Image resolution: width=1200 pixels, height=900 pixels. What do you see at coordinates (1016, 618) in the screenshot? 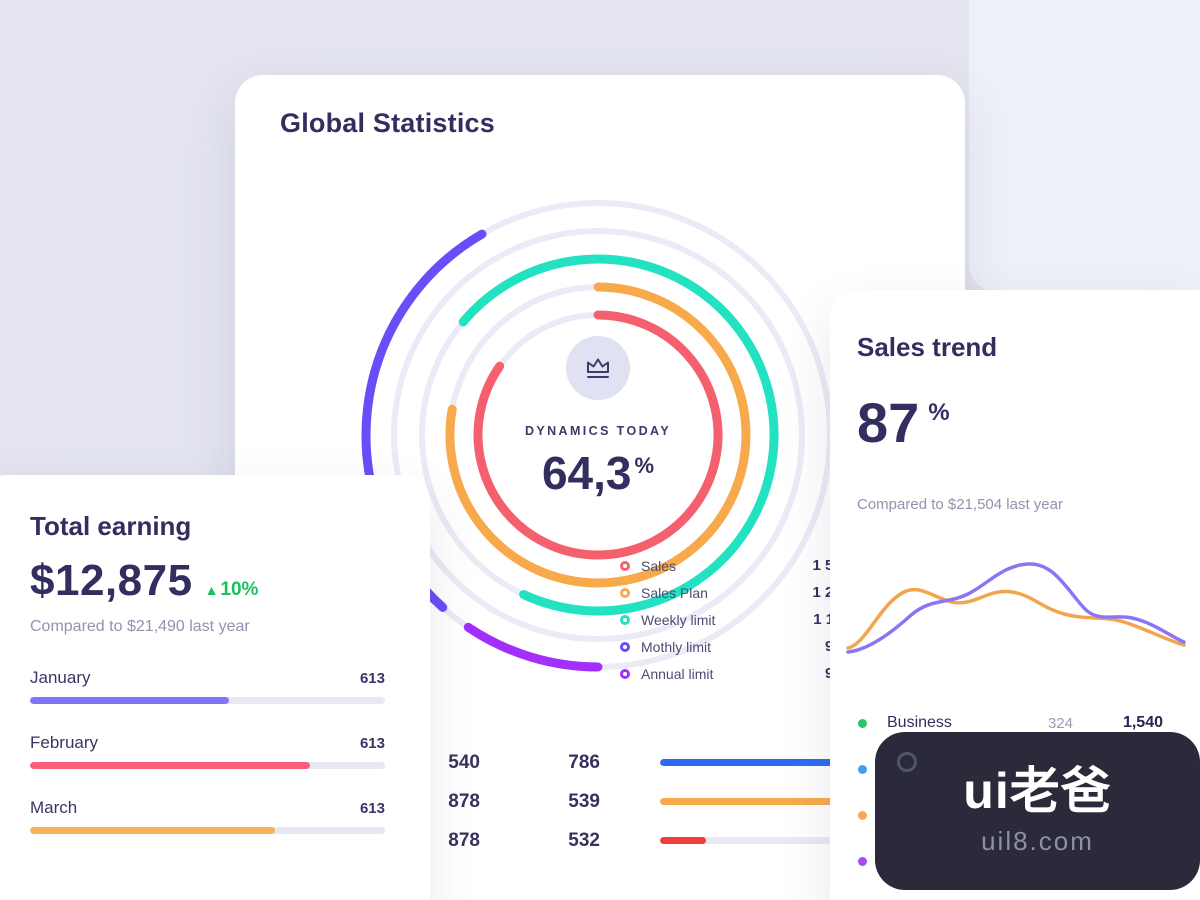
I see `line-series-orange` at bounding box center [1016, 618].